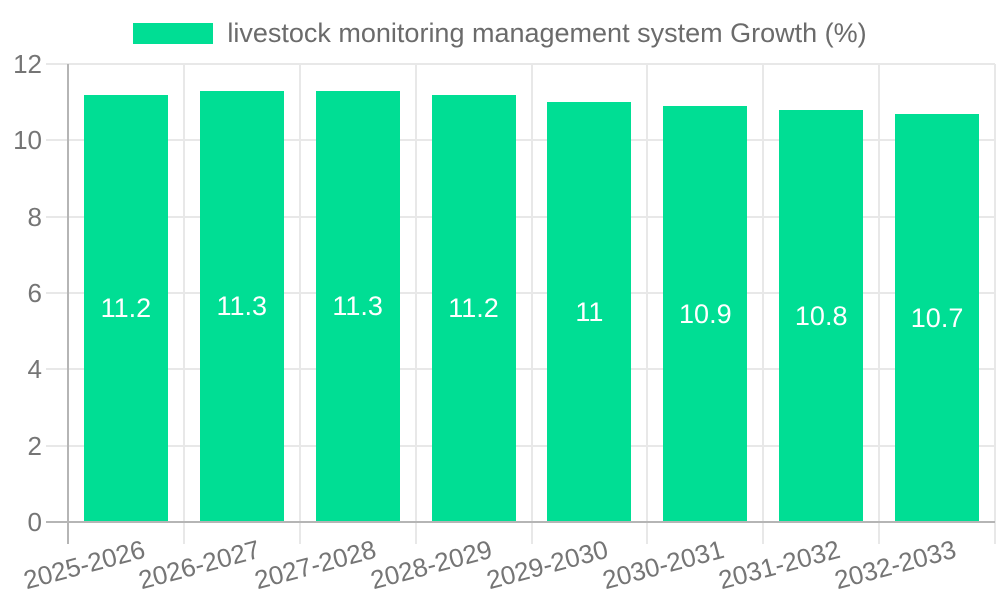 This screenshot has height=600, width=1000. Describe the element at coordinates (431, 565) in the screenshot. I see `x-tick-label: 2028-2029` at that location.